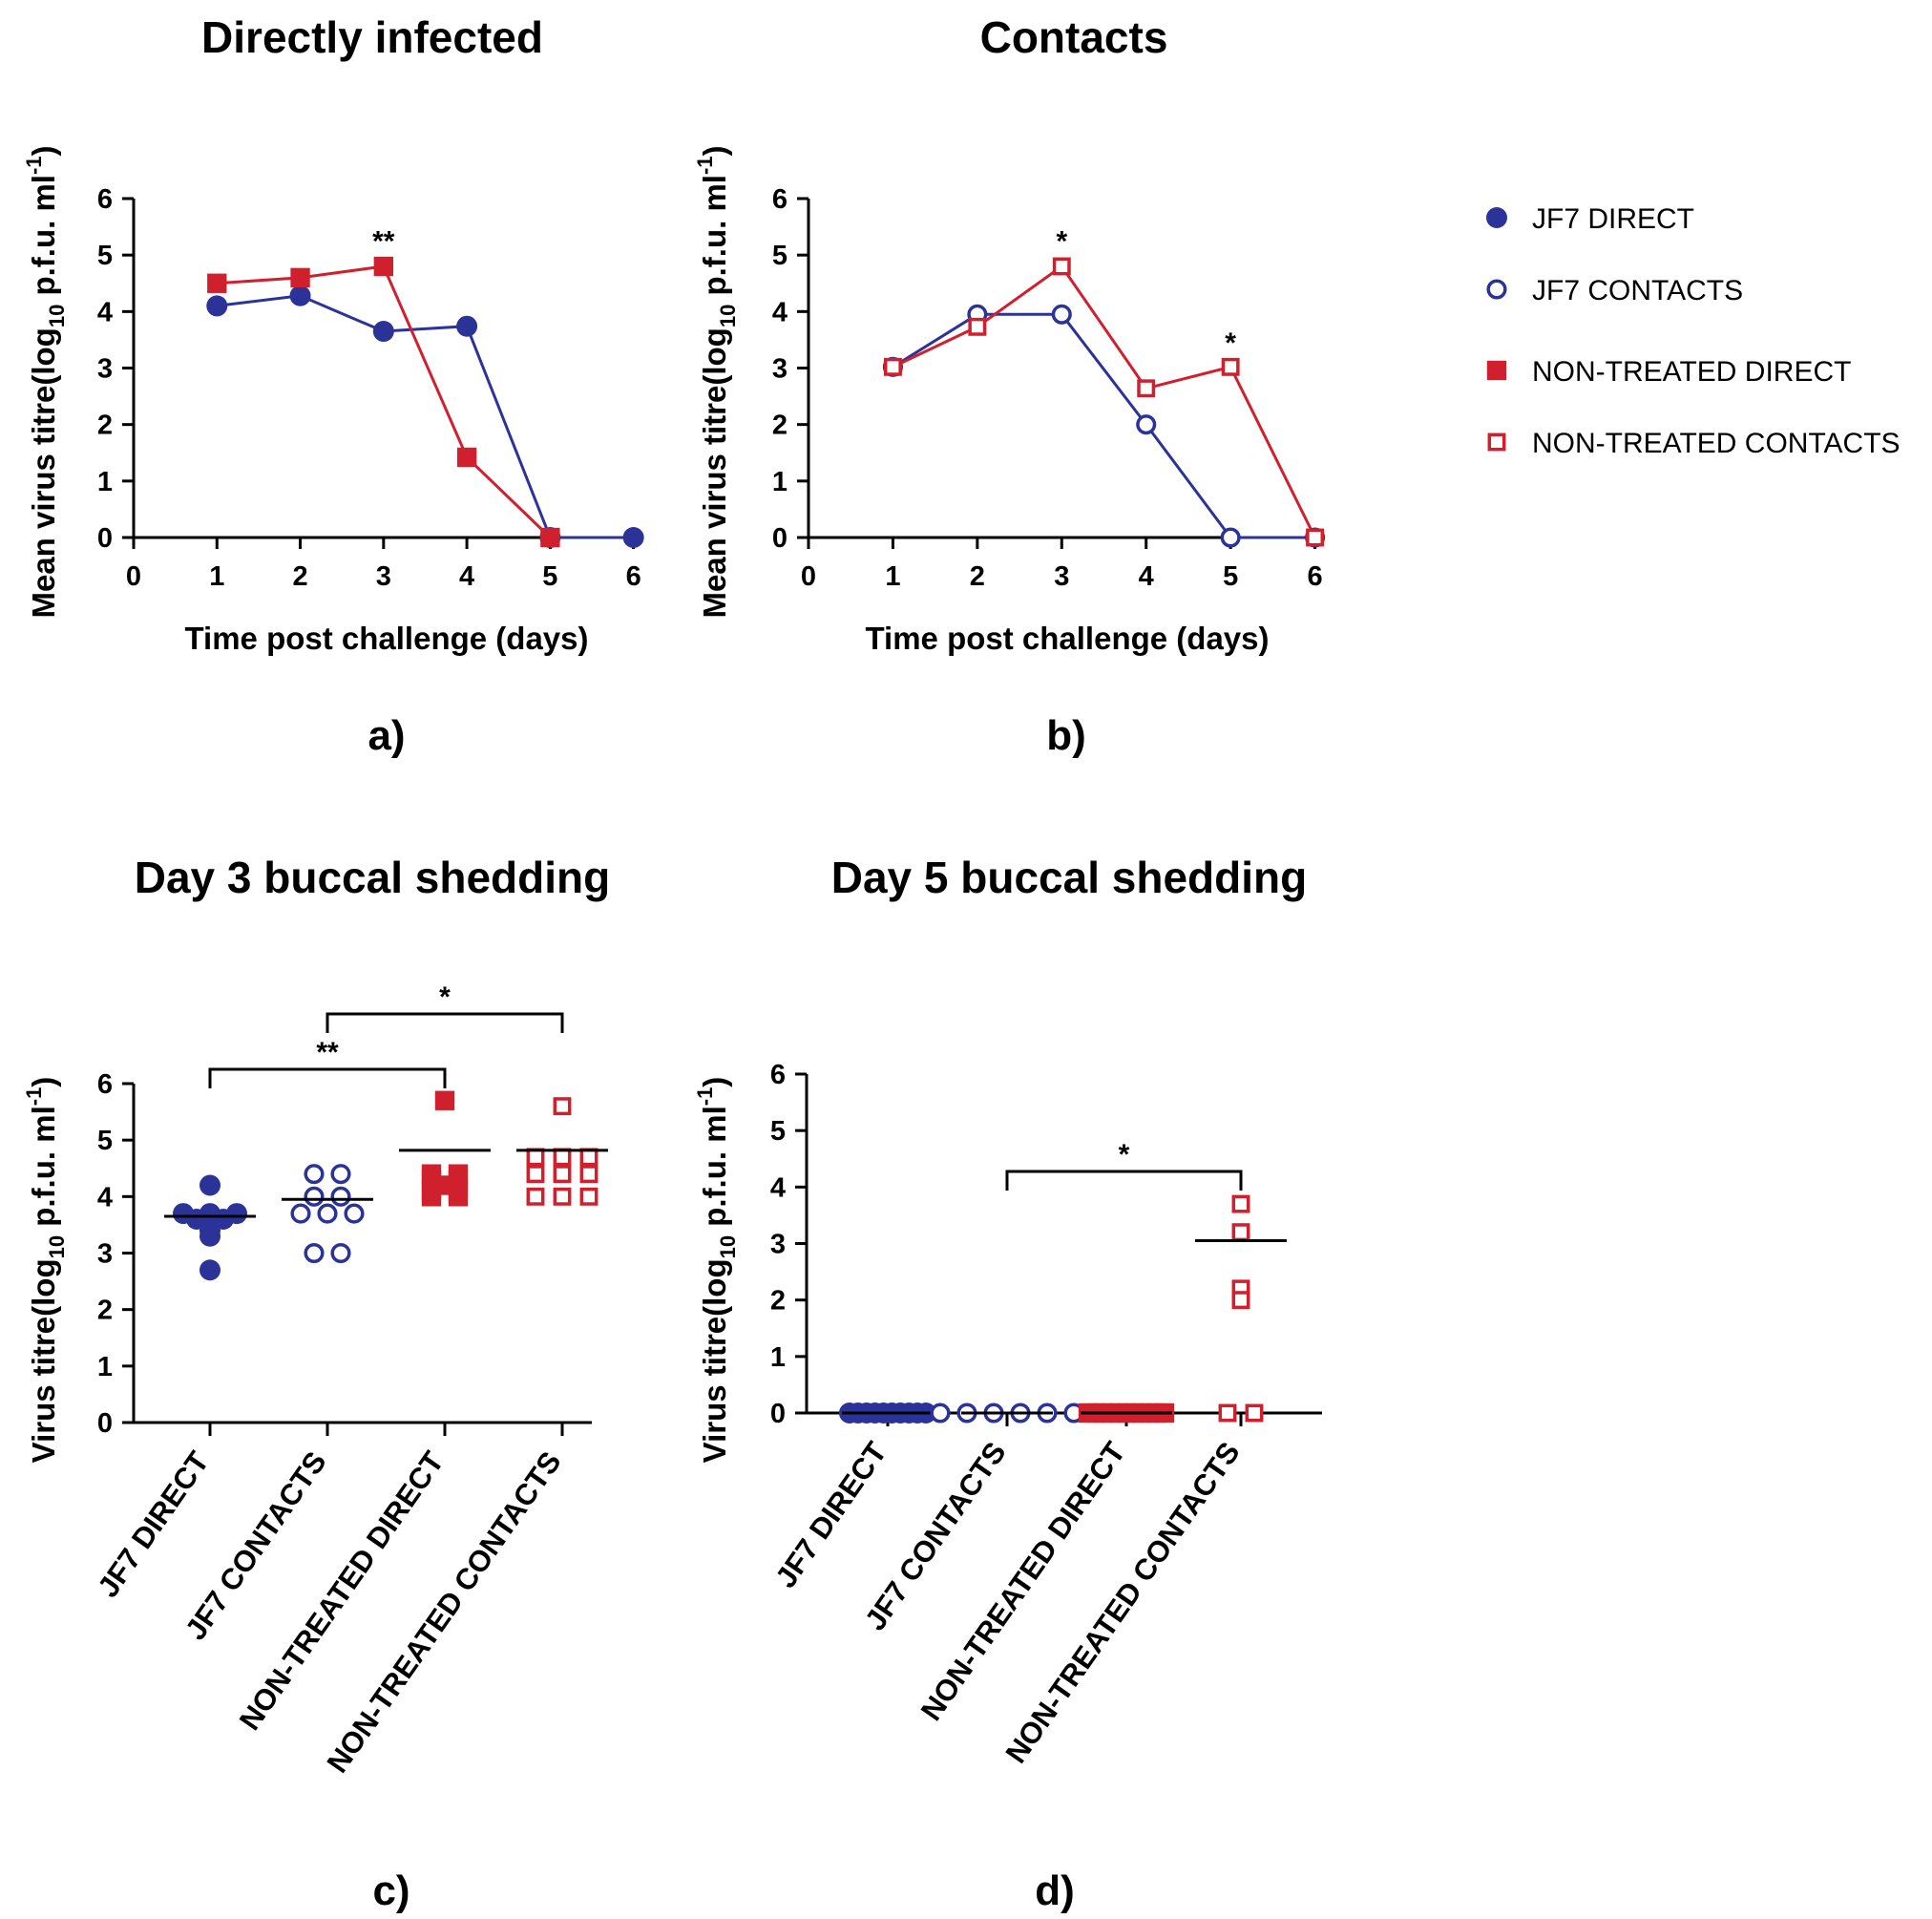 The width and height of the screenshot is (1932, 1919). I want to click on x-tick-label-b: 4, so click(1146, 576).